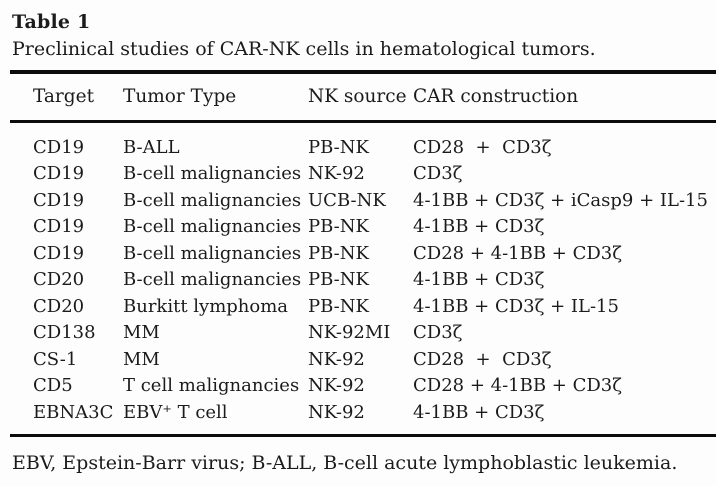 The height and width of the screenshot is (486, 716). Describe the element at coordinates (175, 412) in the screenshot. I see `cell-tumor-type: EBV⁺ T cell` at that location.